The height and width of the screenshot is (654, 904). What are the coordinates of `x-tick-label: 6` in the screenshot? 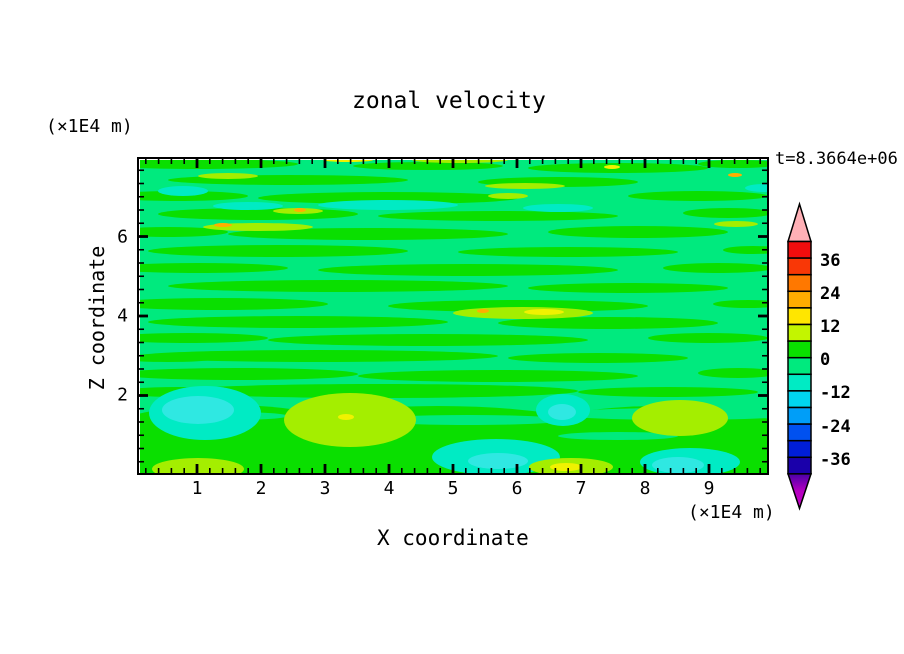 It's located at (517, 488).